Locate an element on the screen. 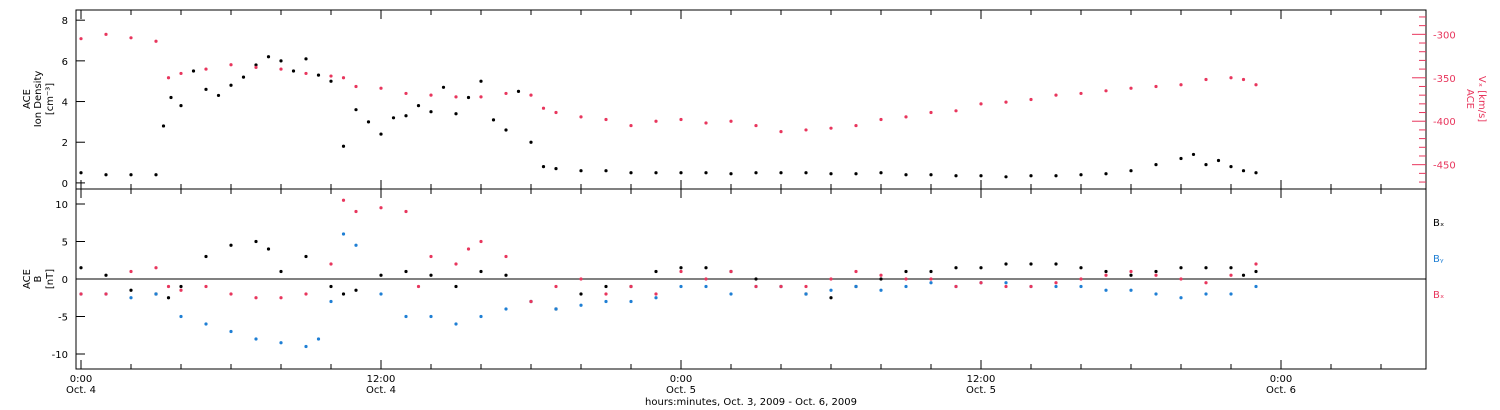  time-tick-date-label: Oct. 4 is located at coordinates (381, 390).